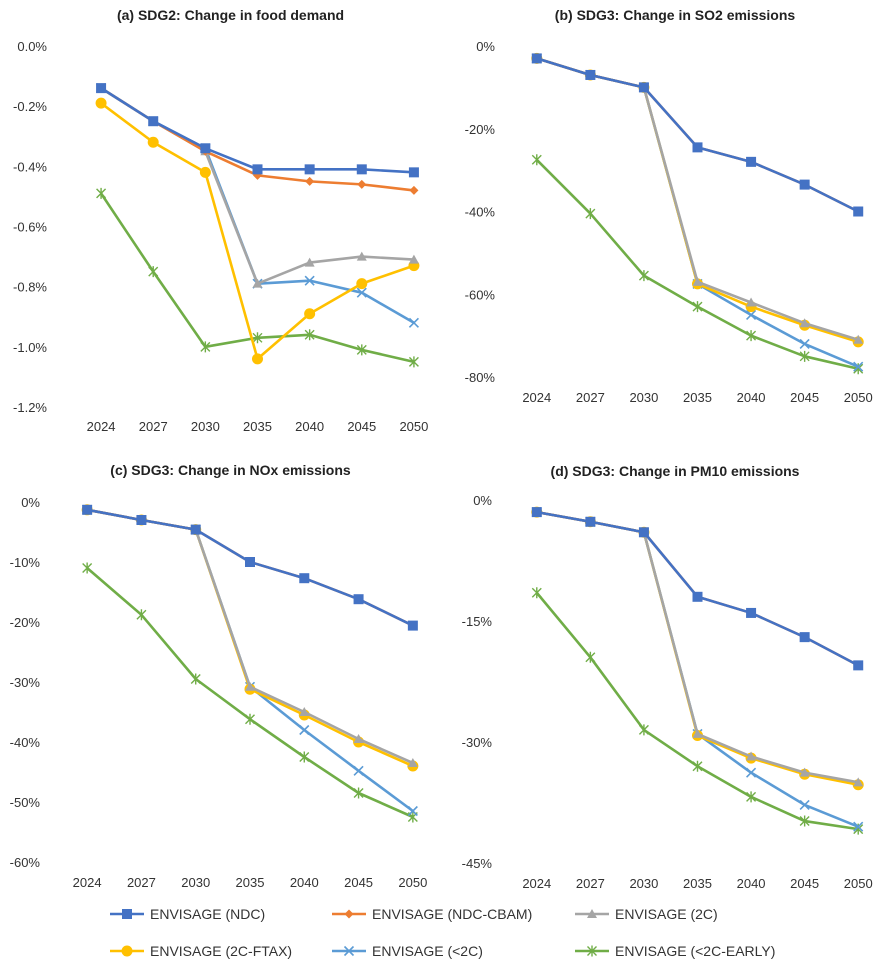  I want to click on legend-swatch-2c-ftax, so click(127, 951).